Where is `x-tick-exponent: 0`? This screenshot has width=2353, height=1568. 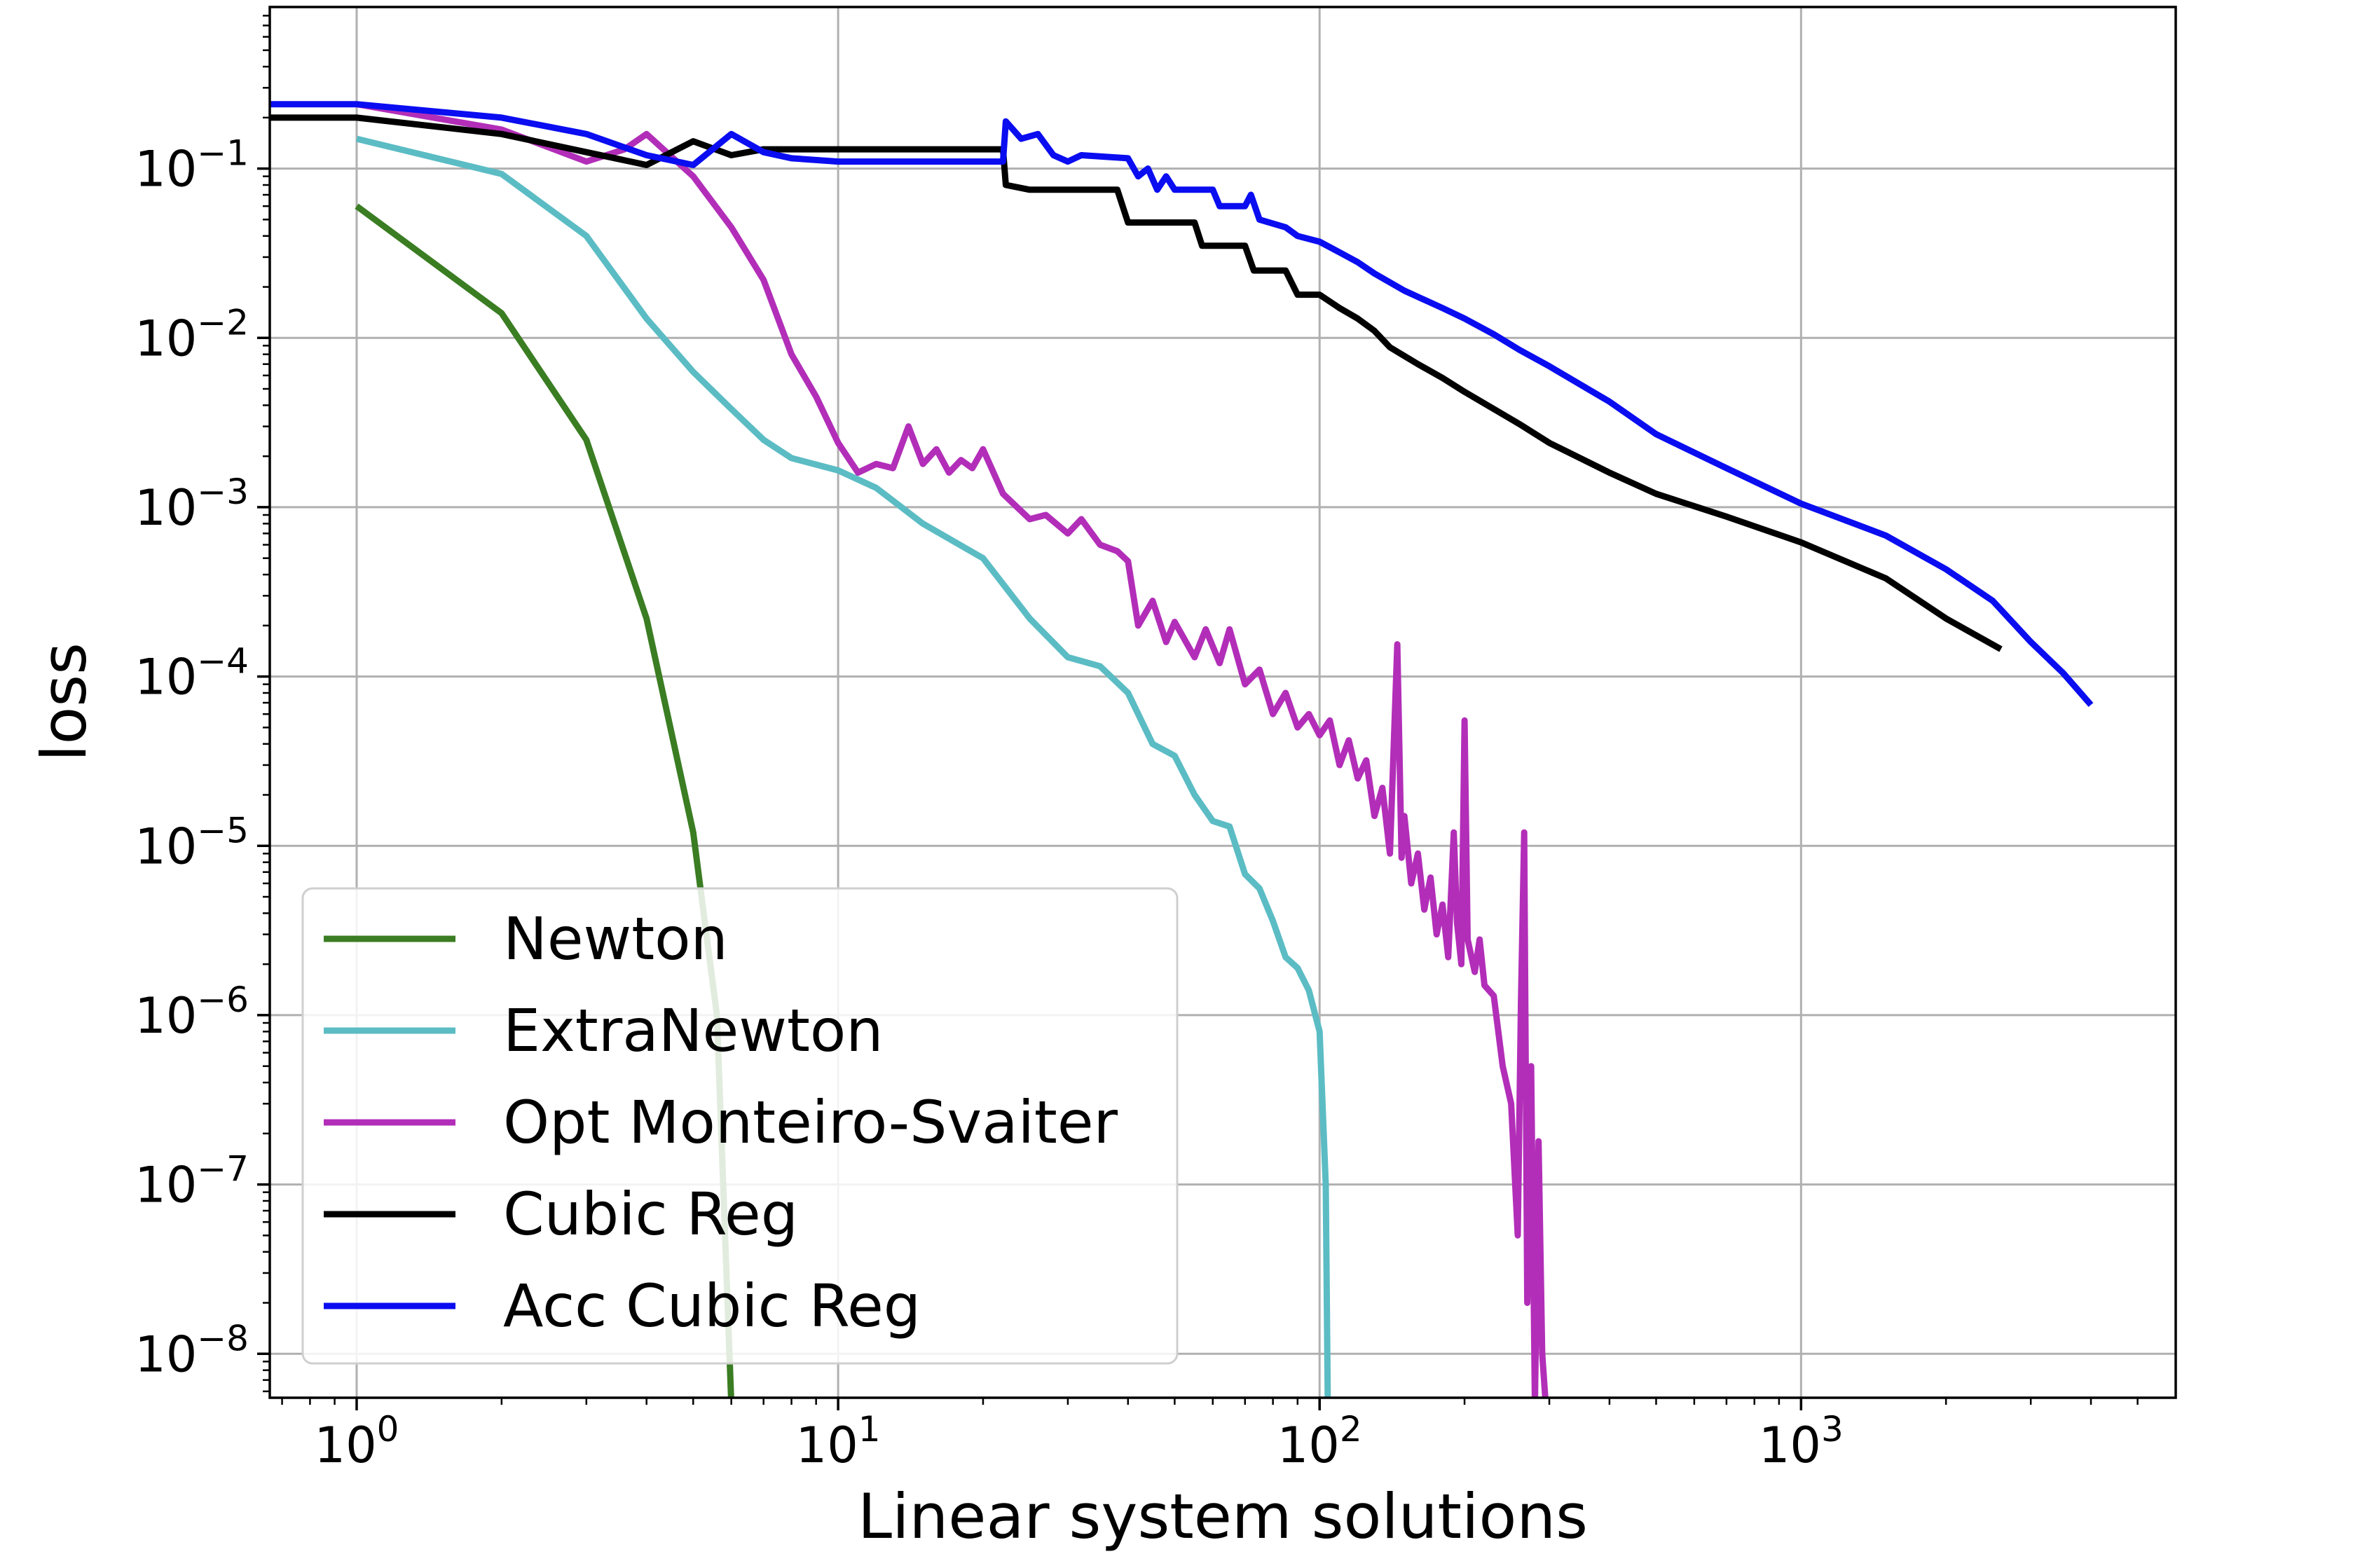
x-tick-exponent: 0 is located at coordinates (388, 1429).